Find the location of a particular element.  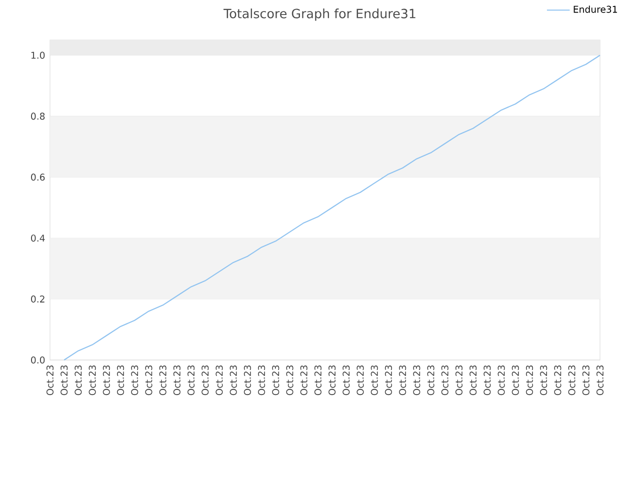

y-tick-label: 0.2 is located at coordinates (37, 299).